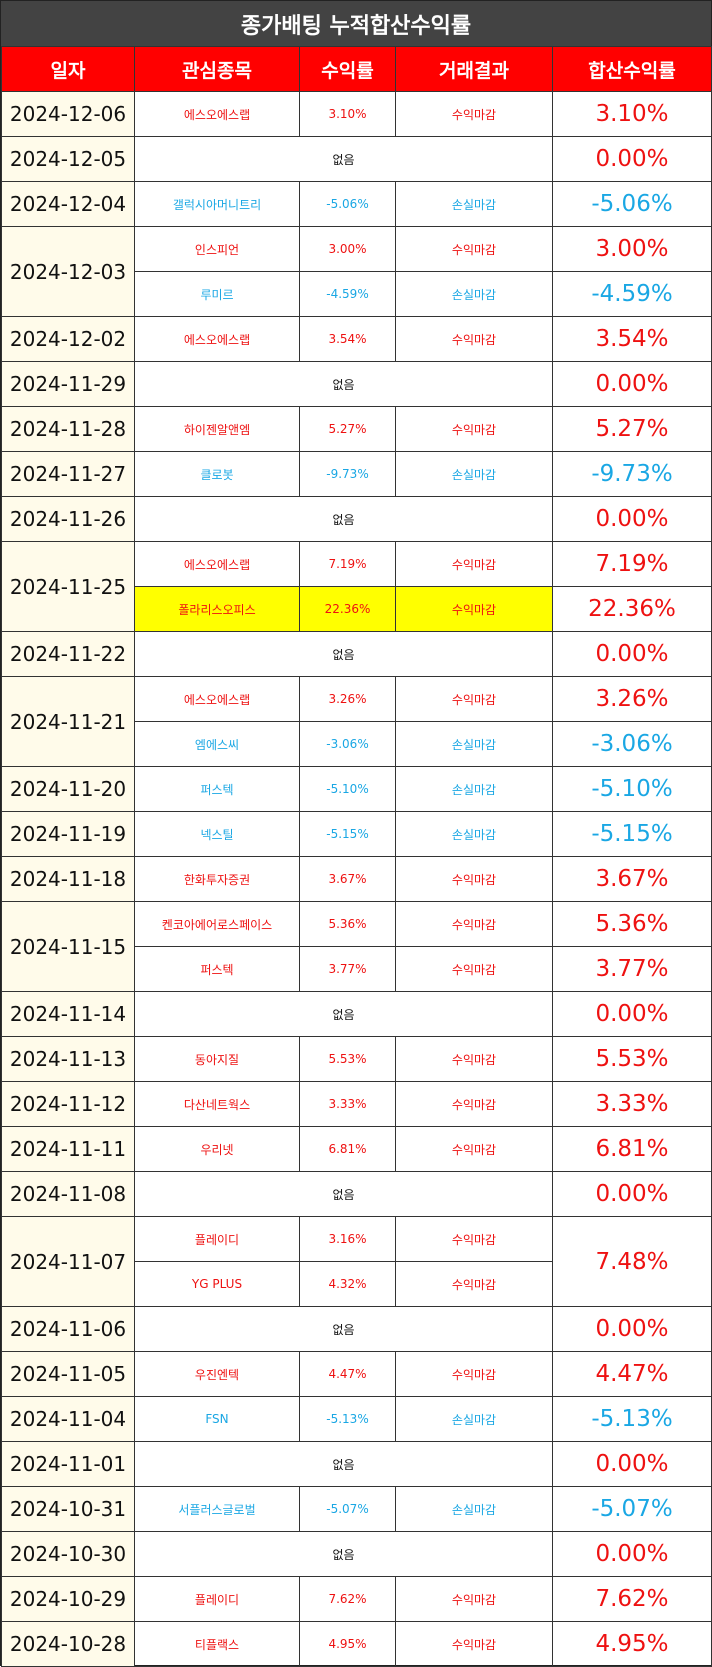 This screenshot has width=712, height=1667. I want to click on table-row: 2024-11-25 에스오에스랩 7.19% 수익마감 7.19%, so click(356, 586).